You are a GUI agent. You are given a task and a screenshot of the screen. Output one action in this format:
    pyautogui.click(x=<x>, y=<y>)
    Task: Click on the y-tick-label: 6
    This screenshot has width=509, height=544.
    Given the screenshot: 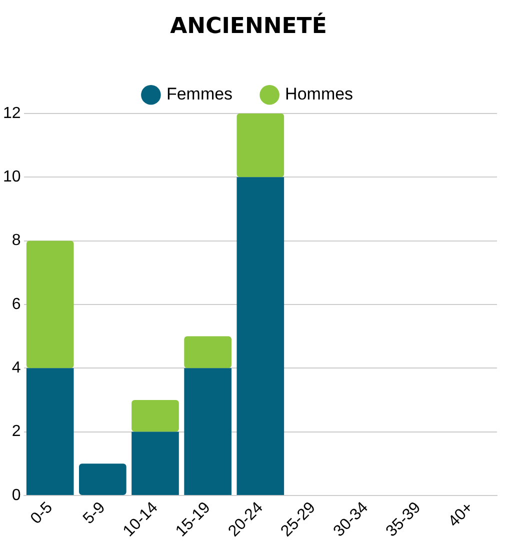 What is the action you would take?
    pyautogui.click(x=16, y=304)
    